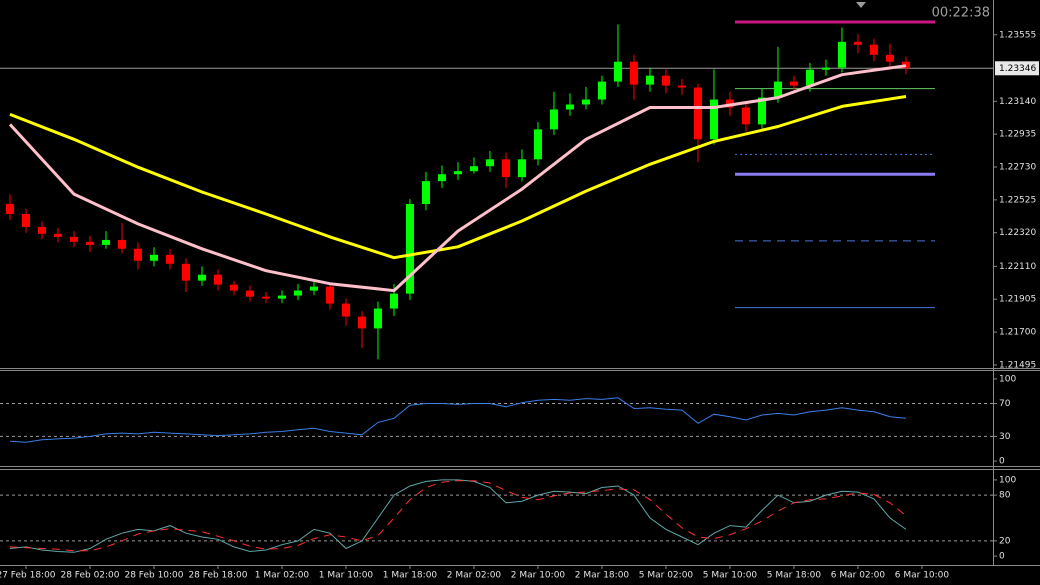  Describe the element at coordinates (602, 576) in the screenshot. I see `x-tick-label: 2 Mar 18:00` at that location.